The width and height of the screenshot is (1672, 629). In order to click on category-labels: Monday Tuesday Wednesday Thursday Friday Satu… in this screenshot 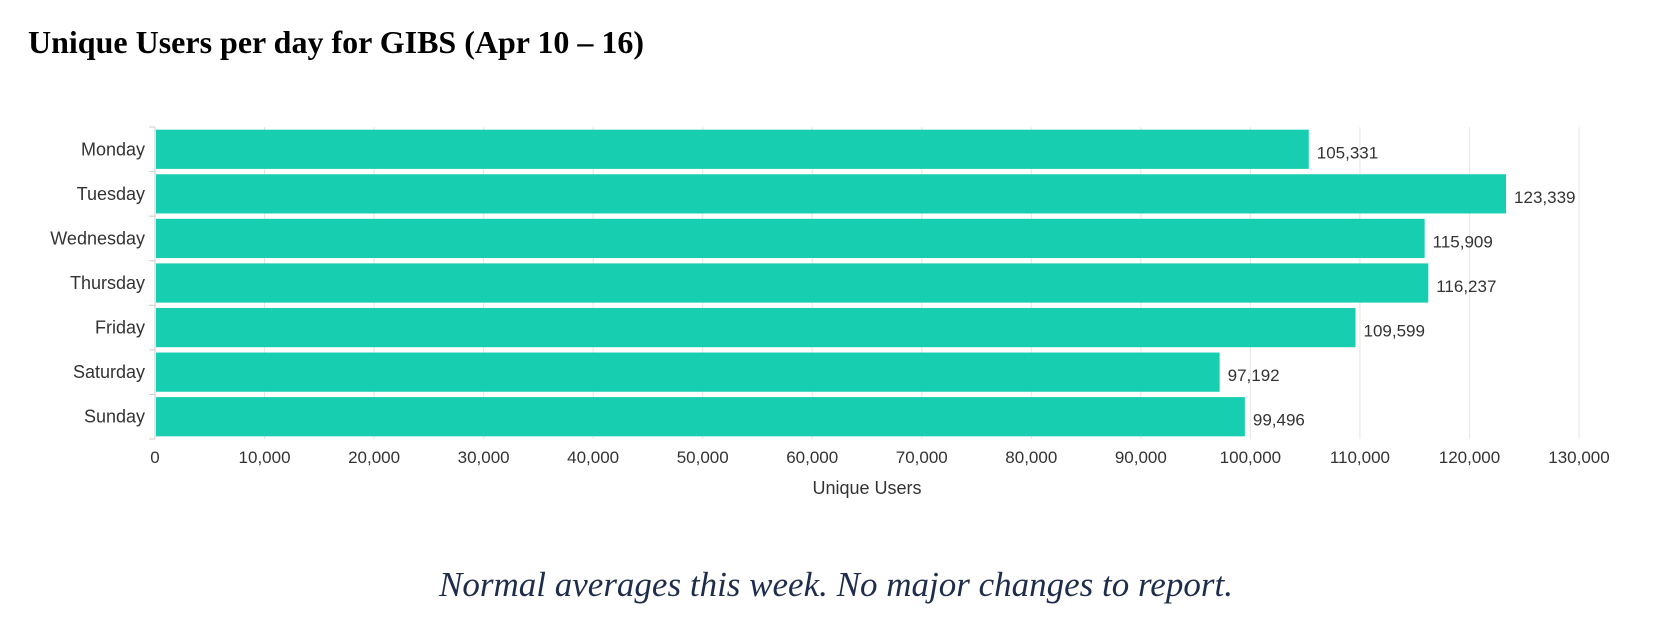, I will do `click(97, 282)`.